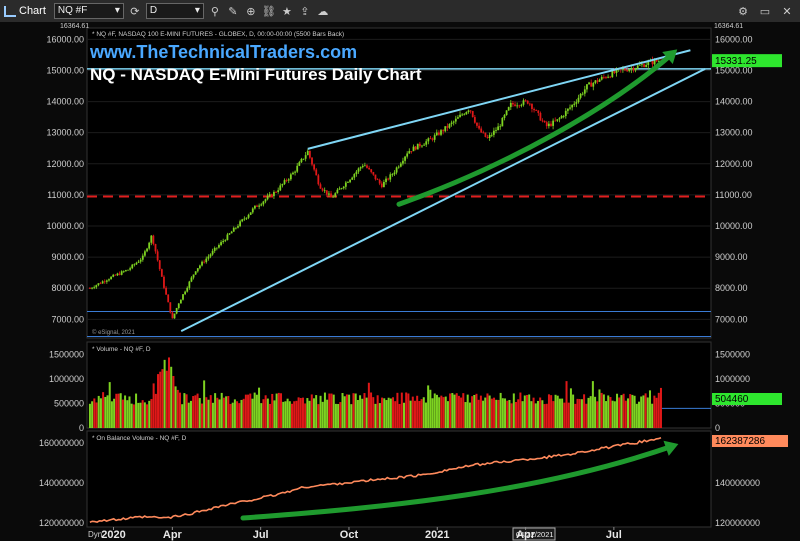 Image resolution: width=800 pixels, height=541 pixels. Describe the element at coordinates (268, 11) in the screenshot. I see `link-icon: ⛓` at that location.